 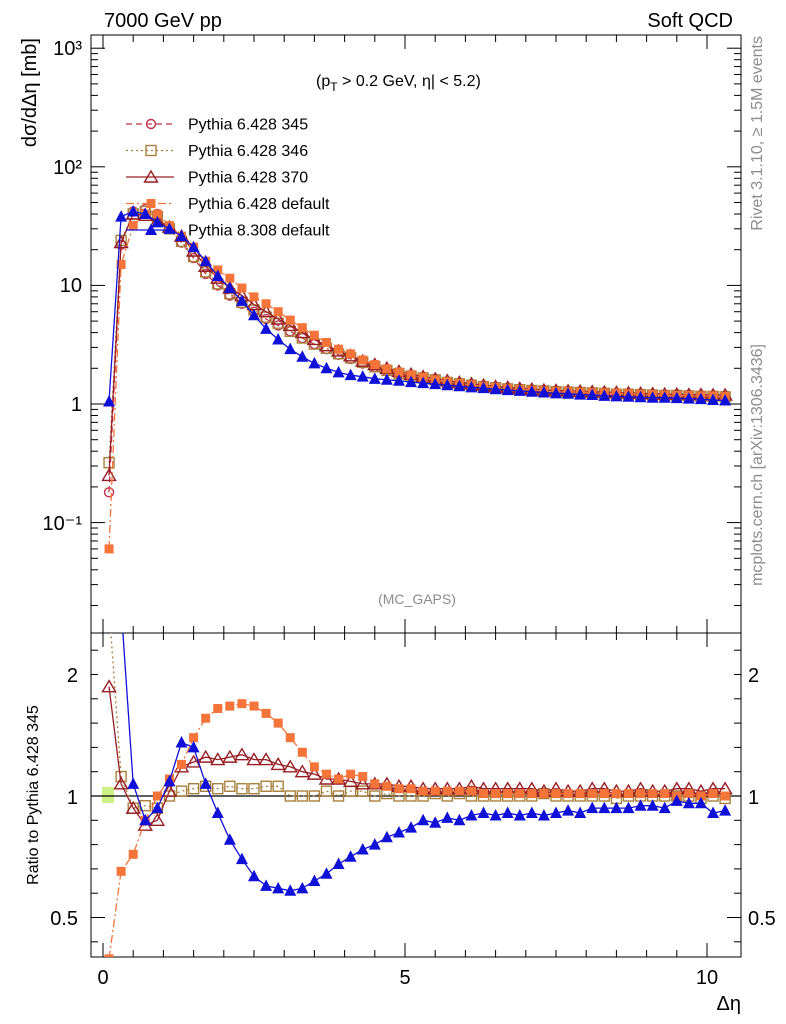 I want to click on legend-entry-4: Pythia 8.308 default, so click(x=228, y=231).